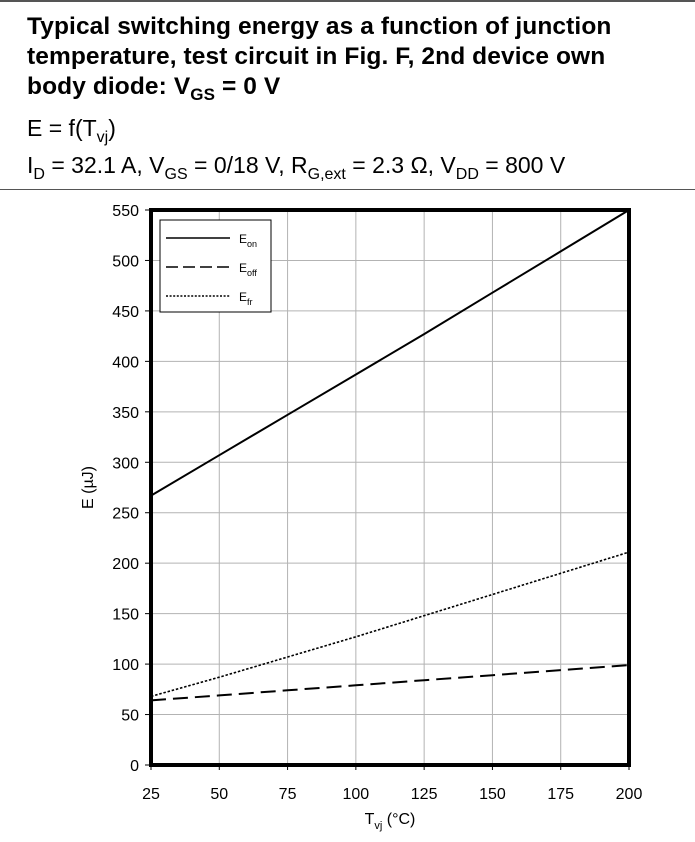  Describe the element at coordinates (248, 240) in the screenshot. I see `legend-label-on: Eon` at that location.